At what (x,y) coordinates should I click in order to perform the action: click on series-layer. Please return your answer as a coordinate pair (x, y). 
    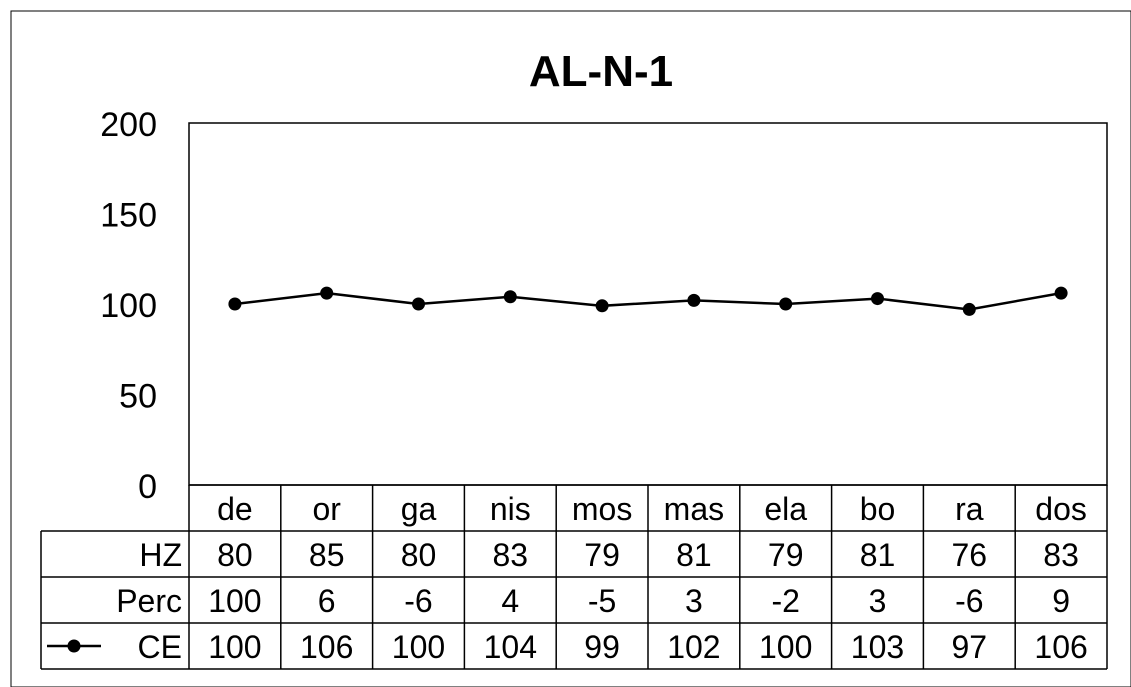
    Looking at the image, I should click on (648, 301).